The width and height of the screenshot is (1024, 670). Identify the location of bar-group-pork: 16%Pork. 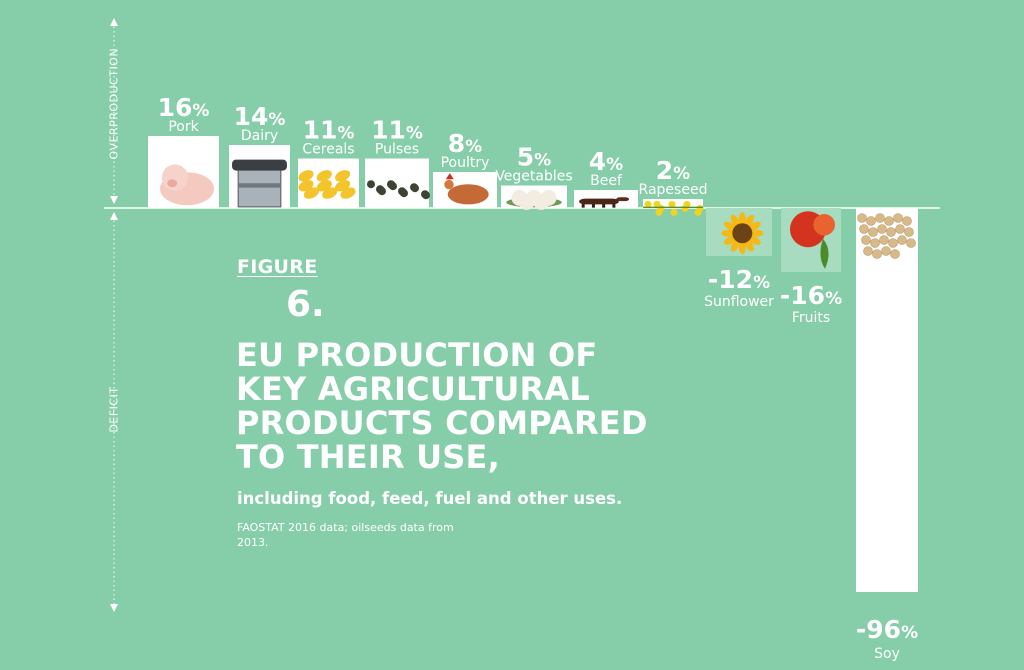
(183, 150).